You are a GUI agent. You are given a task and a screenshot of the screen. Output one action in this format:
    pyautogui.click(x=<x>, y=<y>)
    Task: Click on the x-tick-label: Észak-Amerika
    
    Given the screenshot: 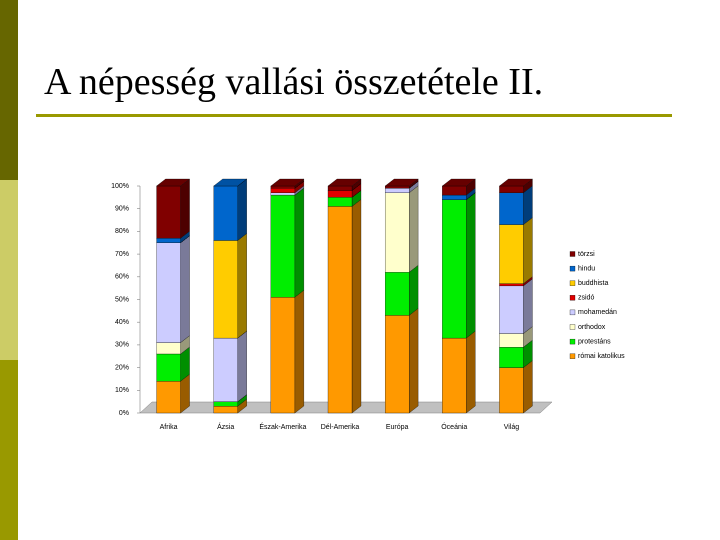 What is the action you would take?
    pyautogui.click(x=282, y=426)
    